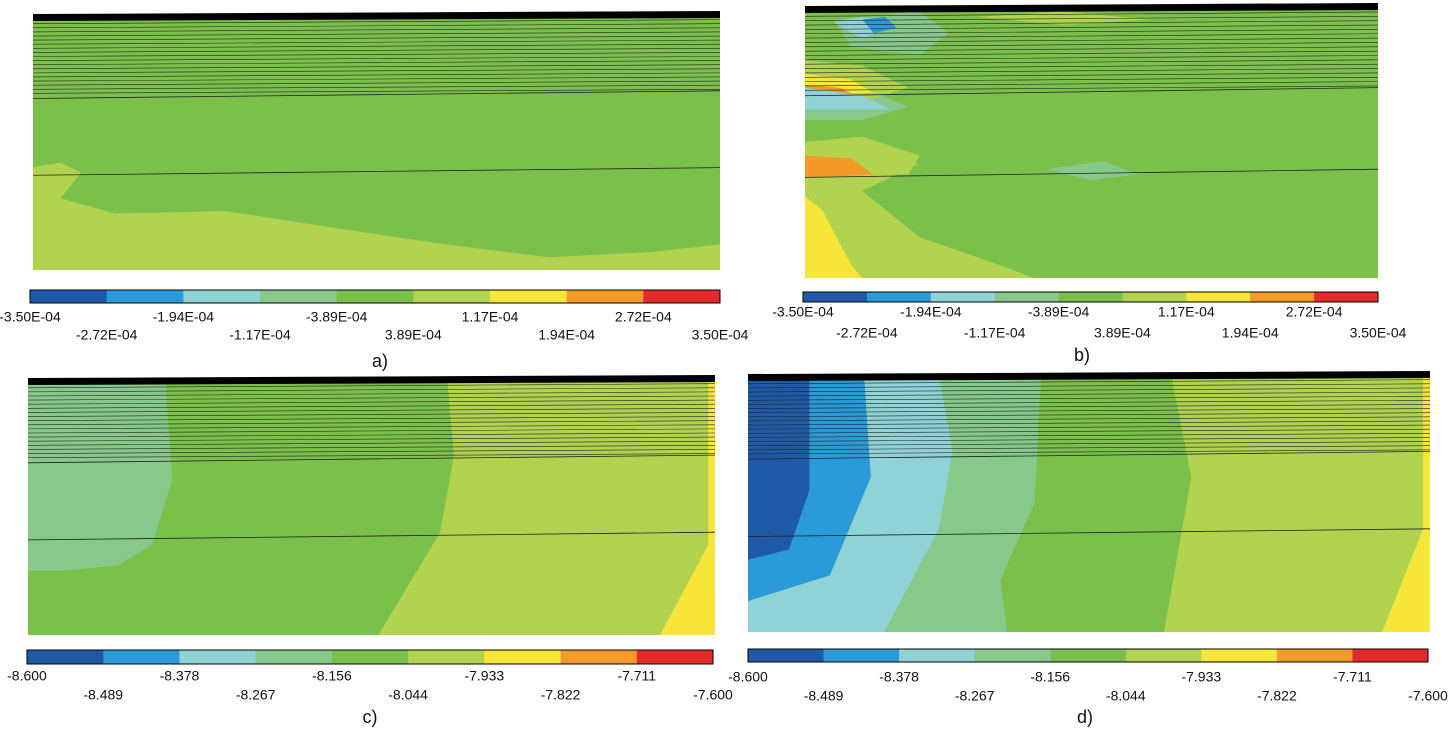 The image size is (1449, 734). What do you see at coordinates (1122, 333) in the screenshot?
I see `colorbar-label: 3.89E-04` at bounding box center [1122, 333].